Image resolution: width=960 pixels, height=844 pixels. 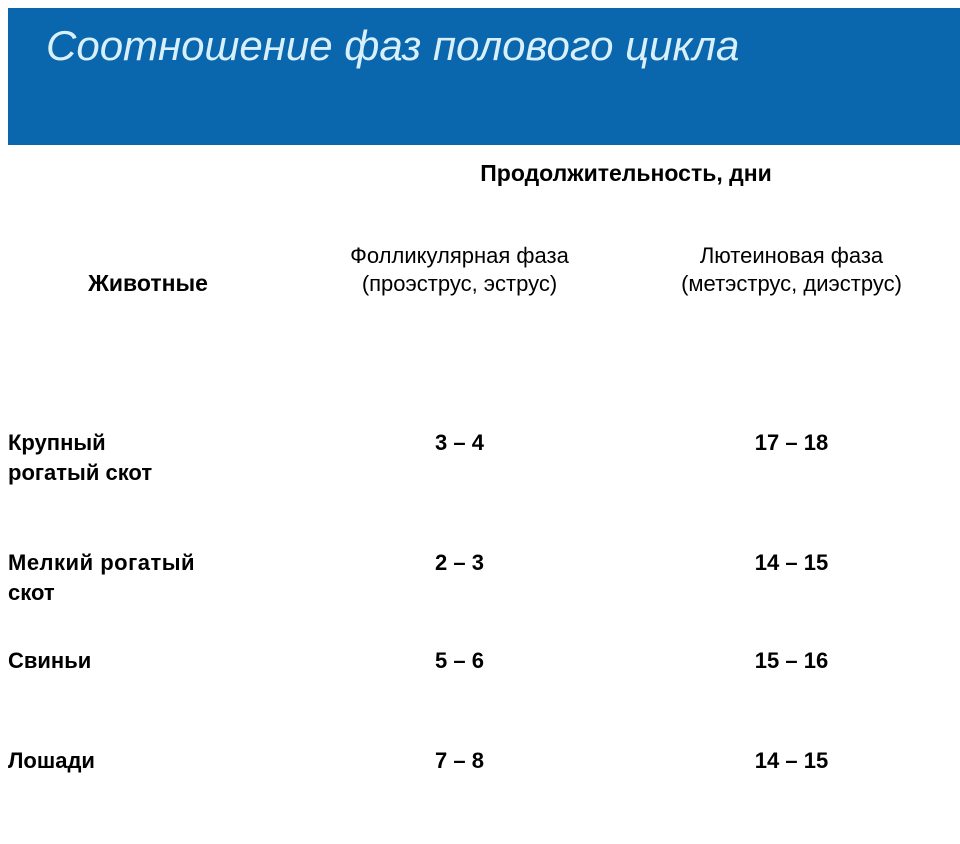 I want to click on column-header-follicular-line2: (проэструс, эструс), so click(x=459, y=283).